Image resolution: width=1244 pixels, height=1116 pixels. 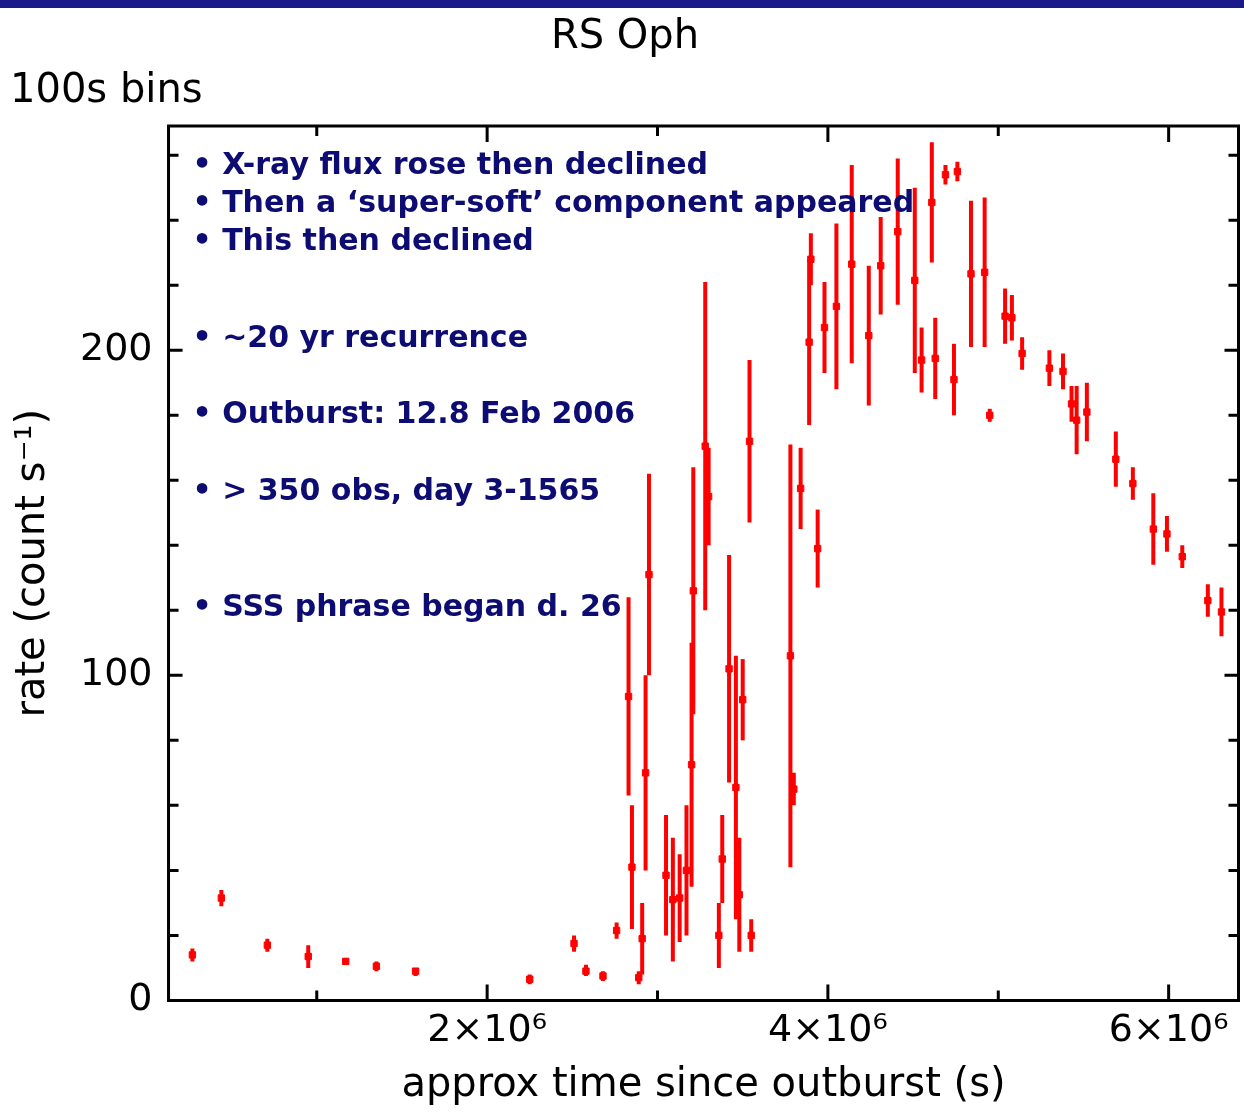 What do you see at coordinates (625, 34) in the screenshot?
I see `chart-title: RS Oph` at bounding box center [625, 34].